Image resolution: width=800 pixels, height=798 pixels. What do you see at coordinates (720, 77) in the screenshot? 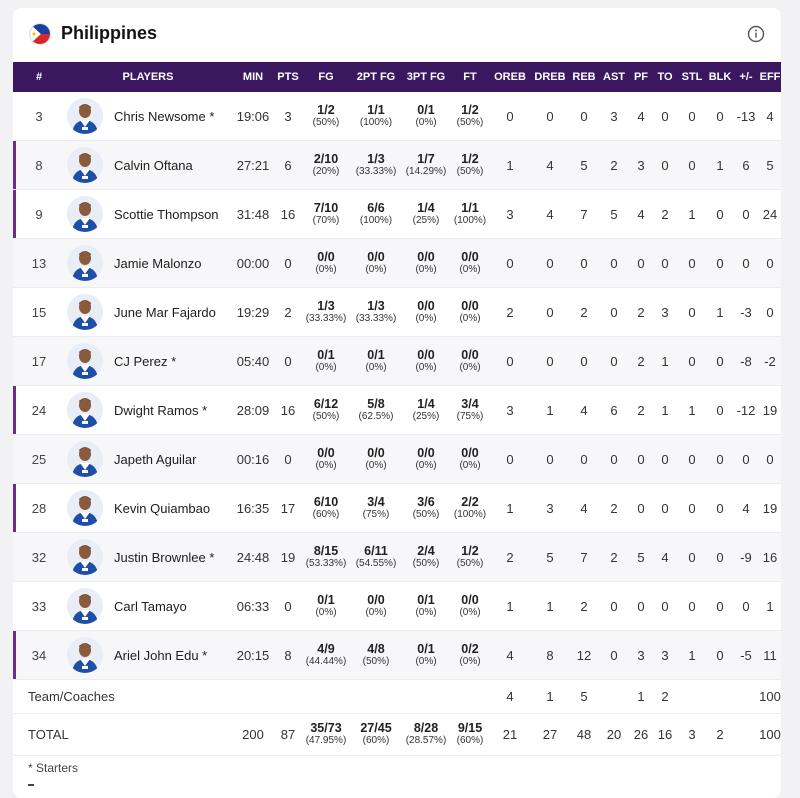
I see `col-blk-header: BLK` at bounding box center [720, 77].